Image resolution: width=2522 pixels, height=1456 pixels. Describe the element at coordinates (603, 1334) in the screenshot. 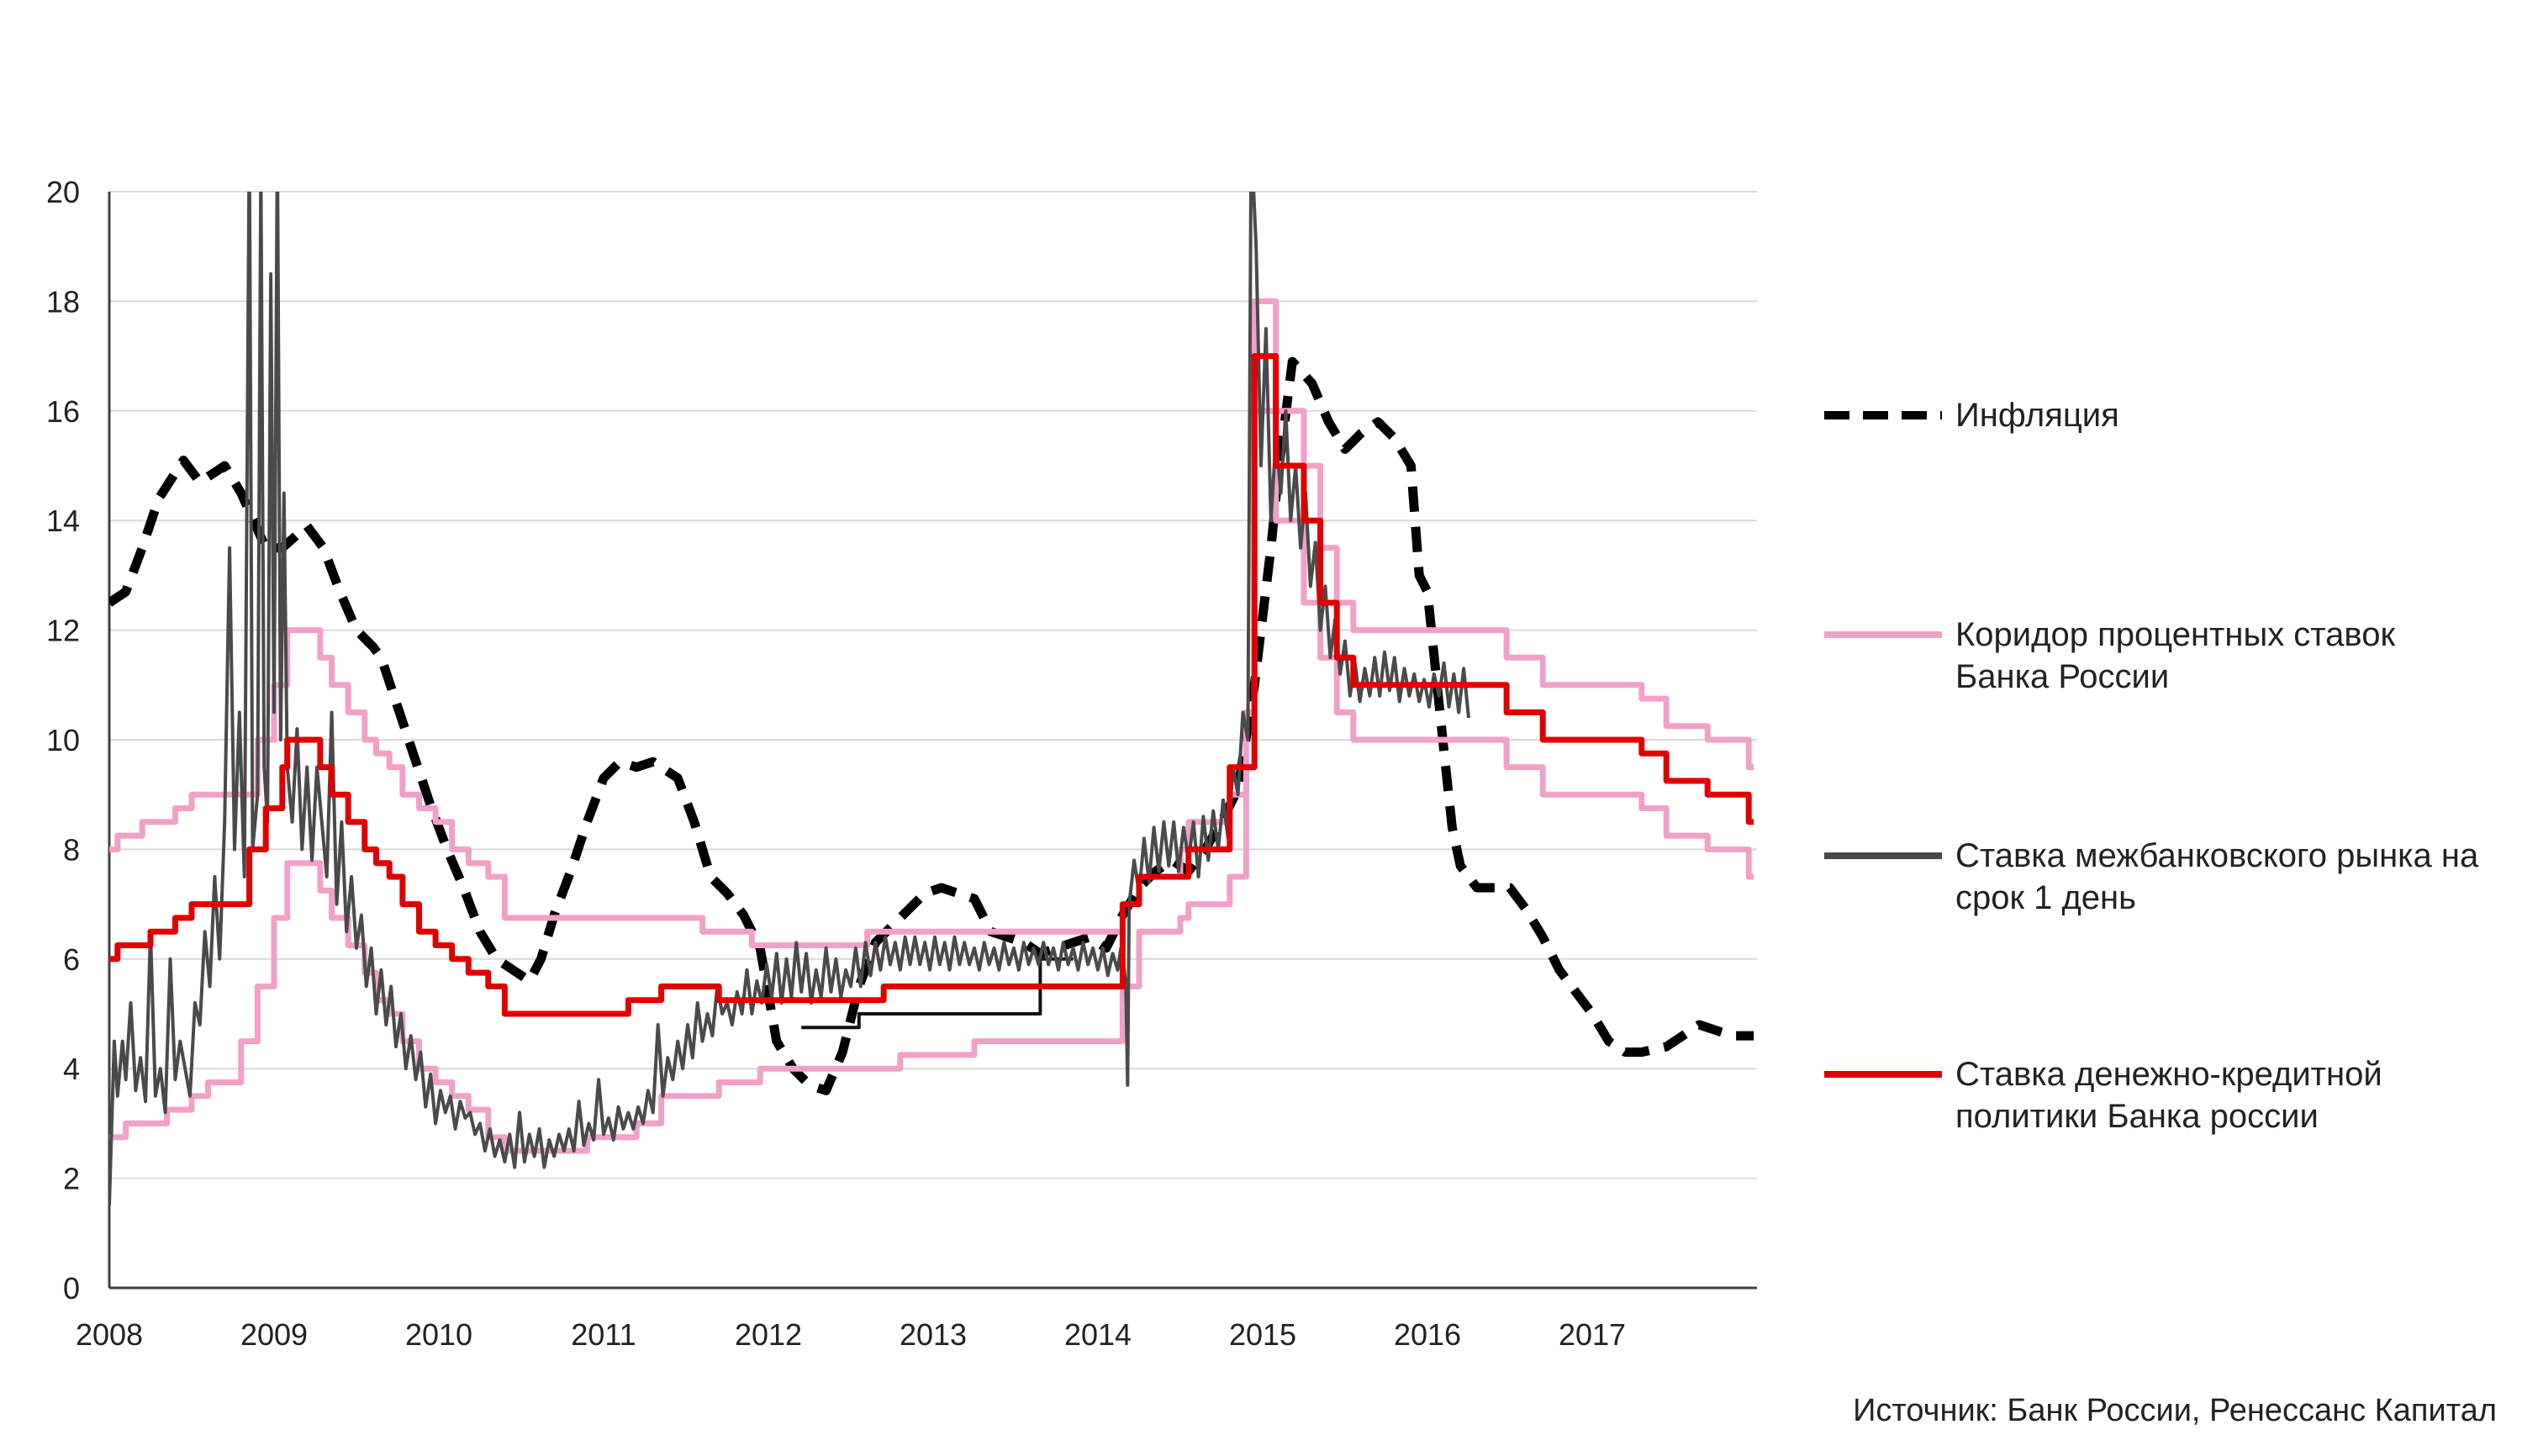

I see `x-tick-label: 2011` at that location.